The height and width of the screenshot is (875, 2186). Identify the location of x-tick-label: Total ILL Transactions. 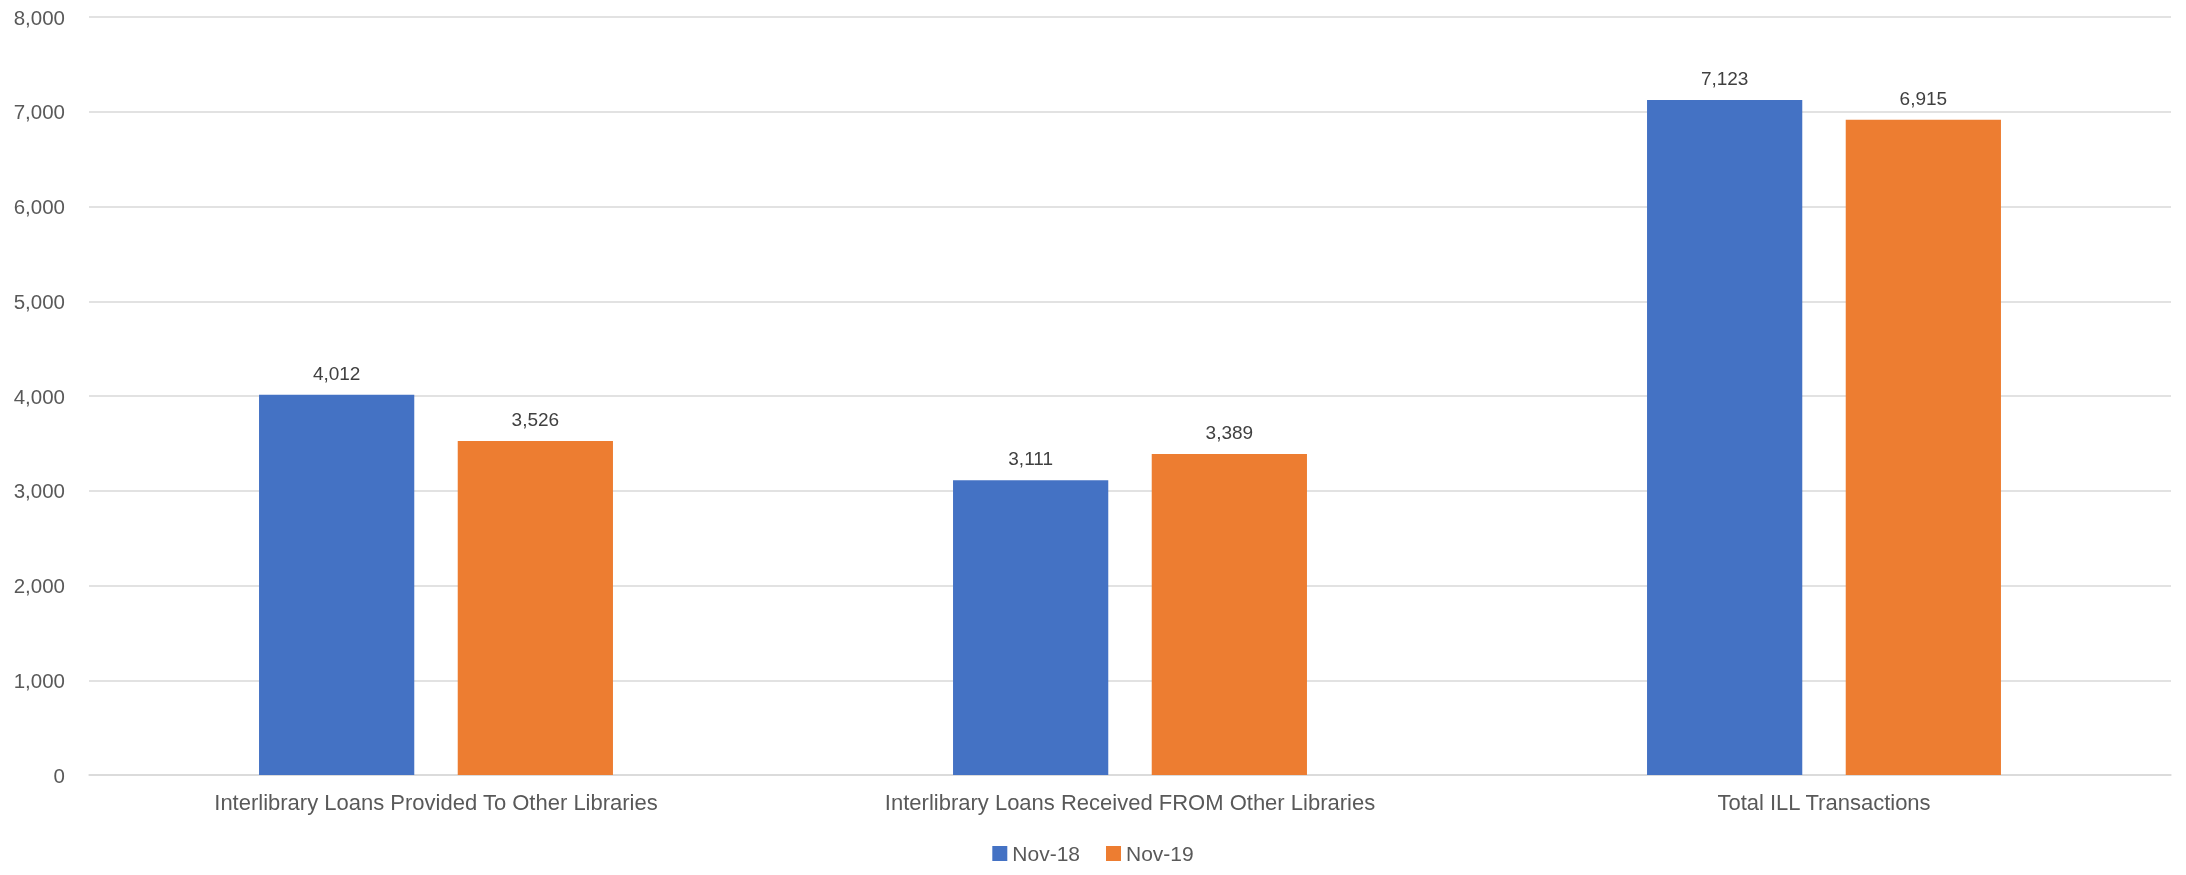
(1824, 802).